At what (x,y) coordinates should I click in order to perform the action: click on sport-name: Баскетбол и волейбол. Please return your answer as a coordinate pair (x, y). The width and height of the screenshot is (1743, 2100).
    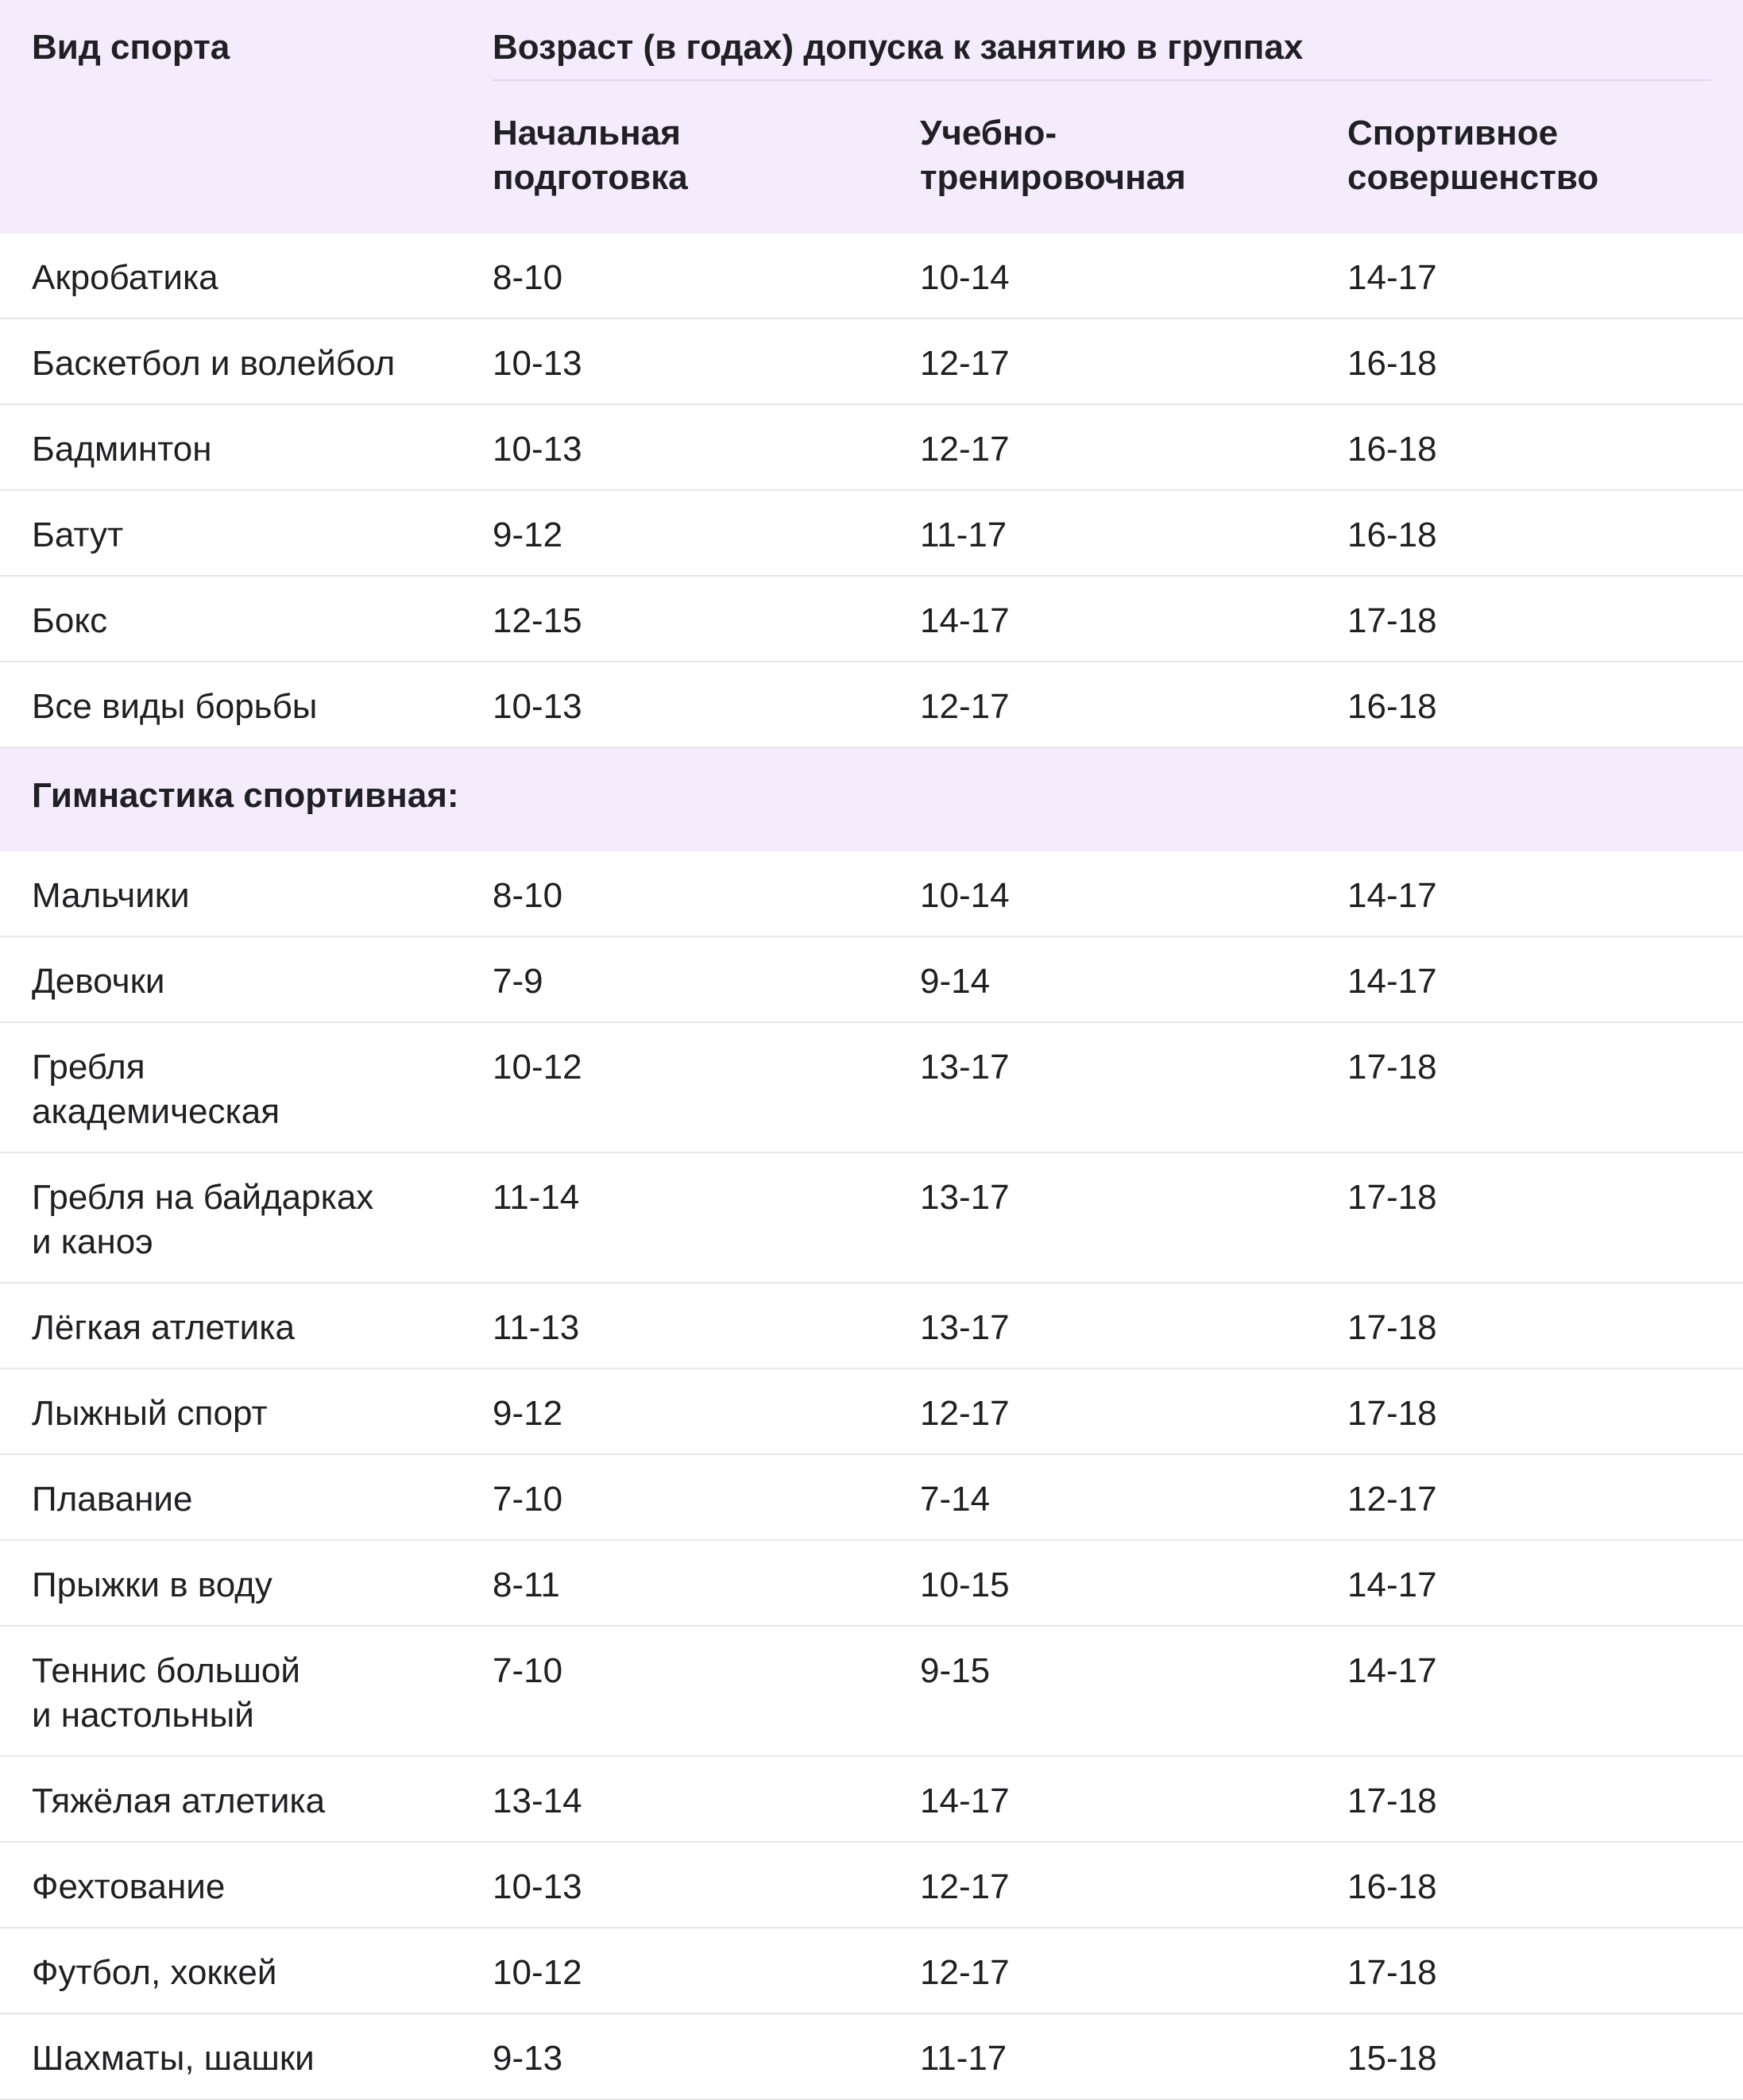
    Looking at the image, I should click on (214, 363).